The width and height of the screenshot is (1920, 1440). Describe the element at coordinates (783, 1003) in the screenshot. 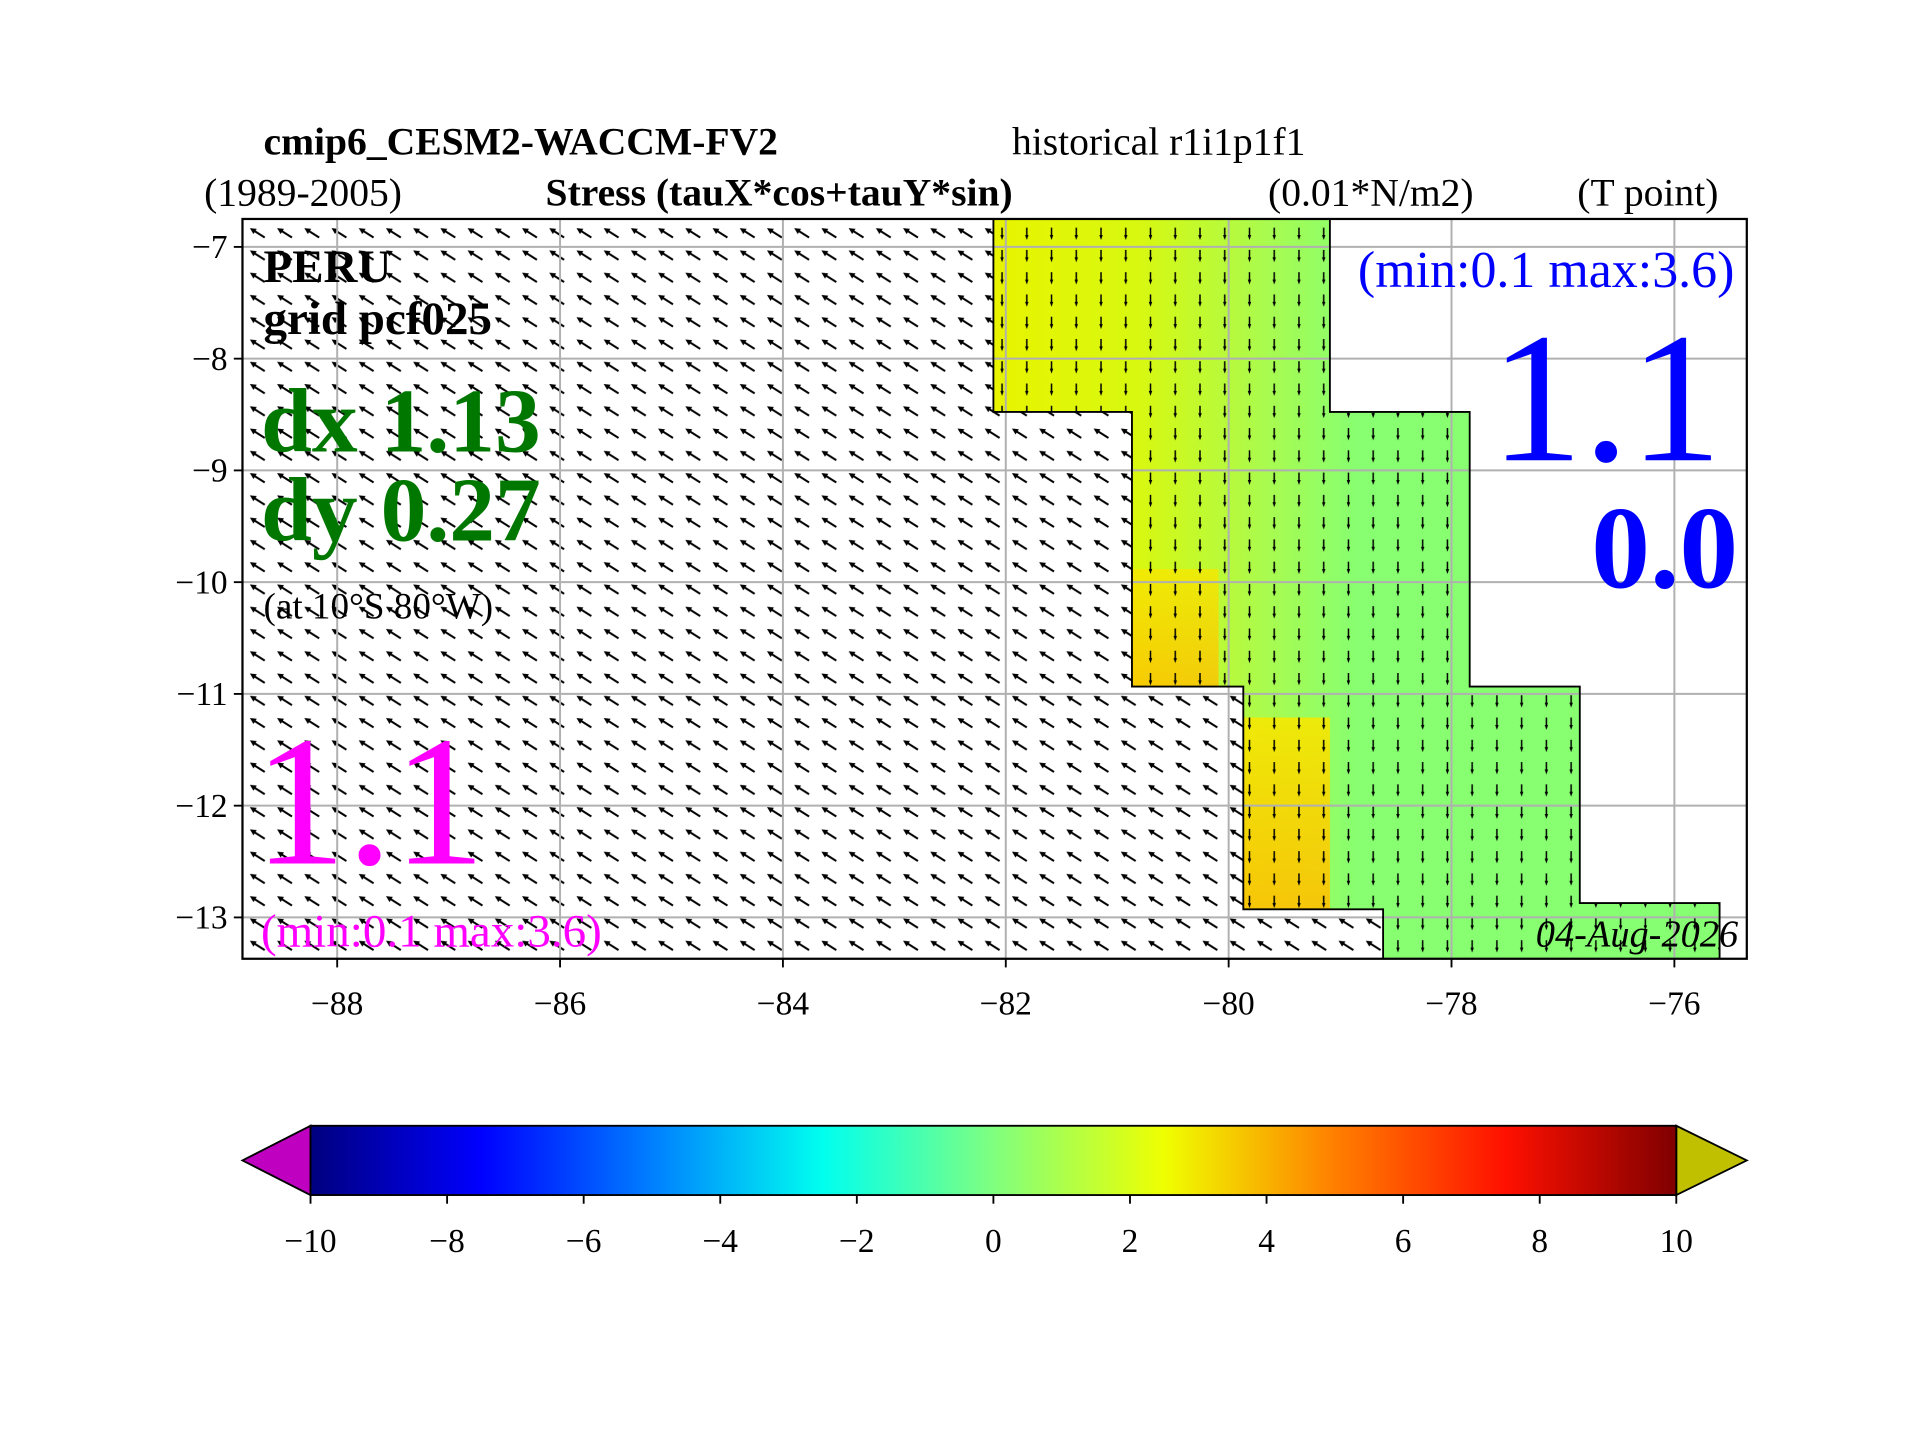

I see `x-tick-label: −84` at that location.